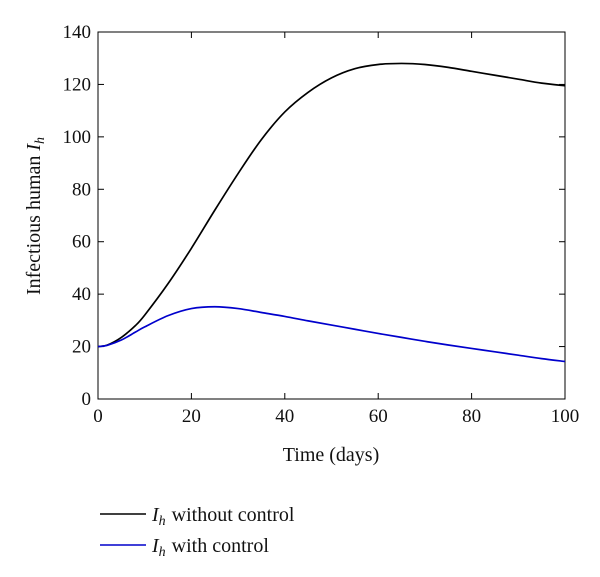 This screenshot has width=600, height=577. I want to click on x-tick-label: 100, so click(565, 416).